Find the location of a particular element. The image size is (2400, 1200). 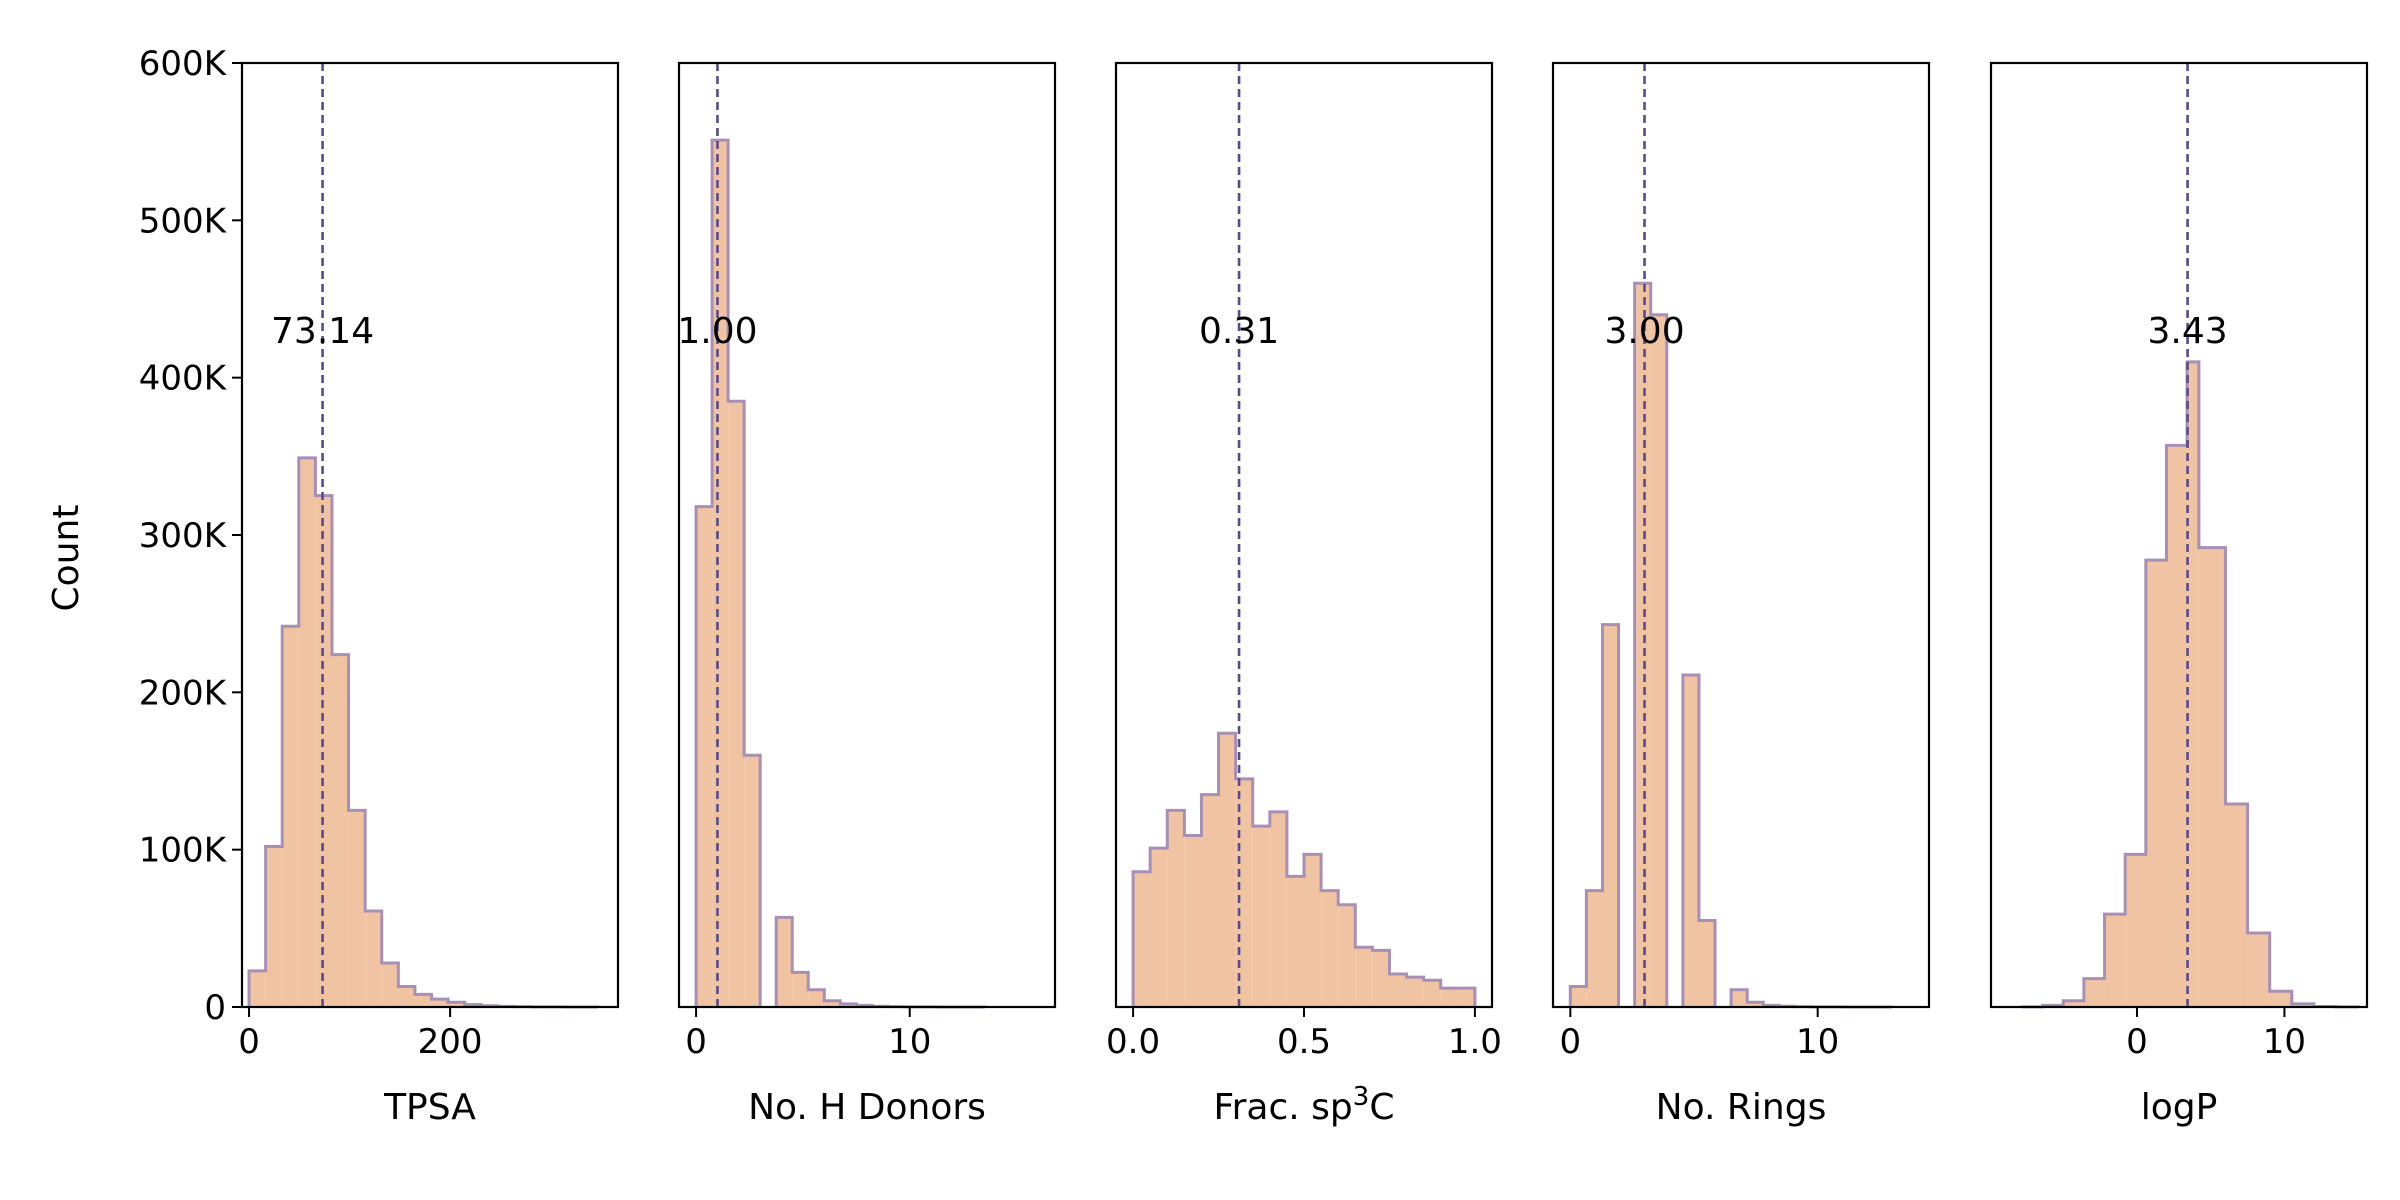

x-tick-label: 0.0 is located at coordinates (1133, 1042).